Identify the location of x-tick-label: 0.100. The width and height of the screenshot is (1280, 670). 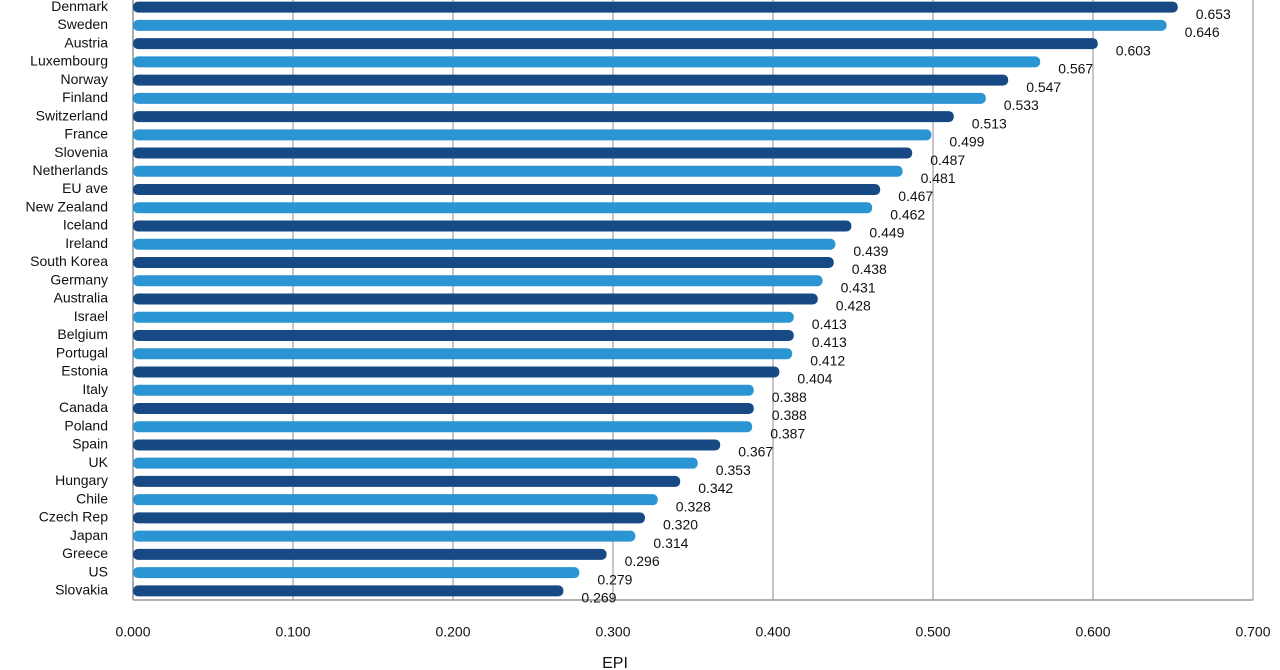
(292, 632).